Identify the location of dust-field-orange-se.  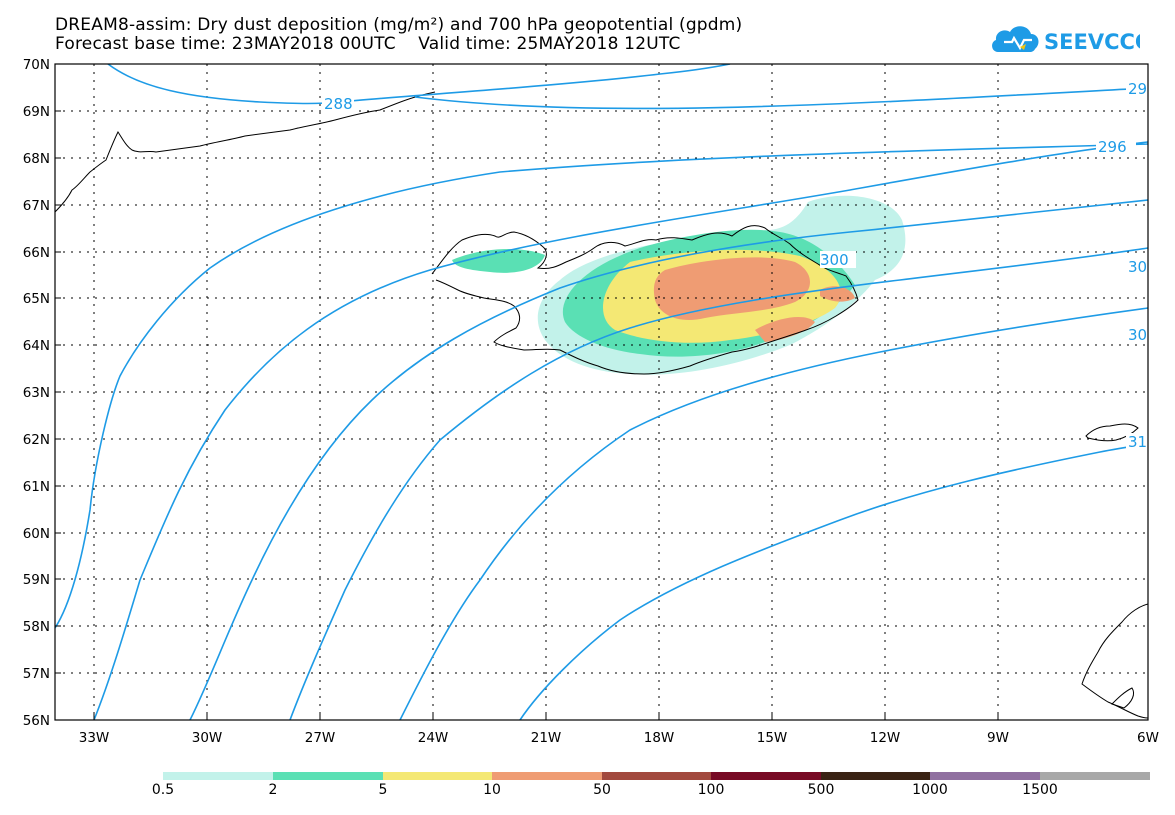
(785, 329).